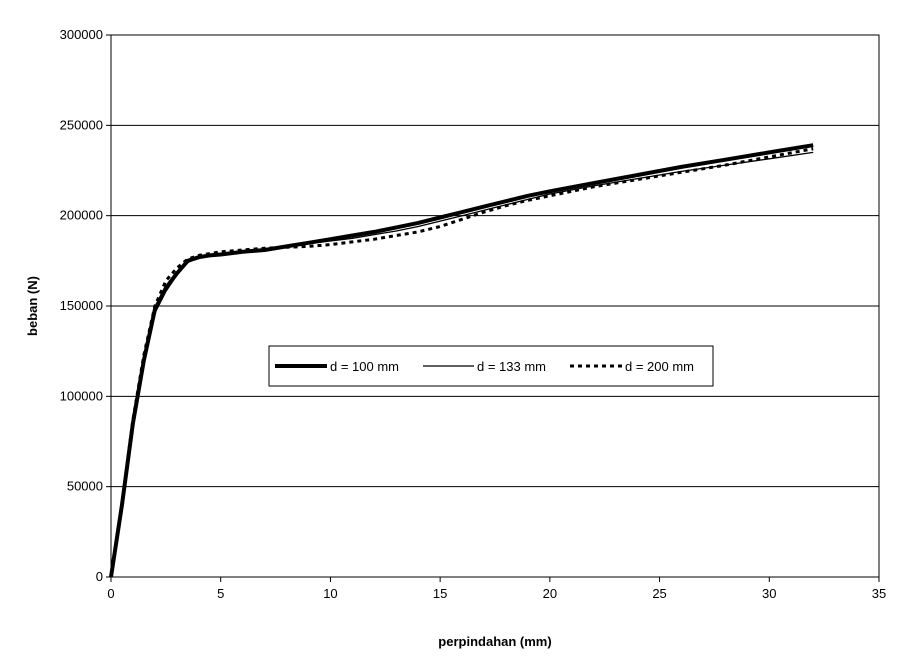  I want to click on x-tick-label: 5, so click(220, 593).